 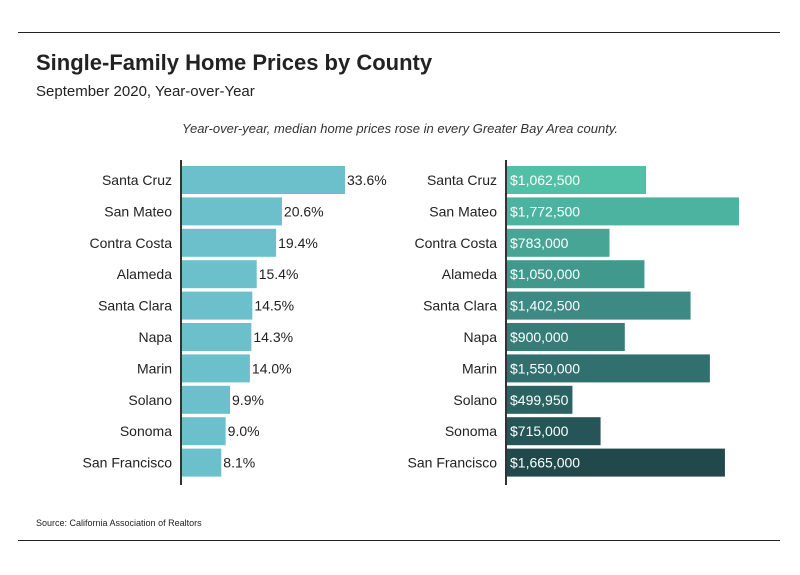 I want to click on percent-value-label: 9.0%, so click(x=244, y=431).